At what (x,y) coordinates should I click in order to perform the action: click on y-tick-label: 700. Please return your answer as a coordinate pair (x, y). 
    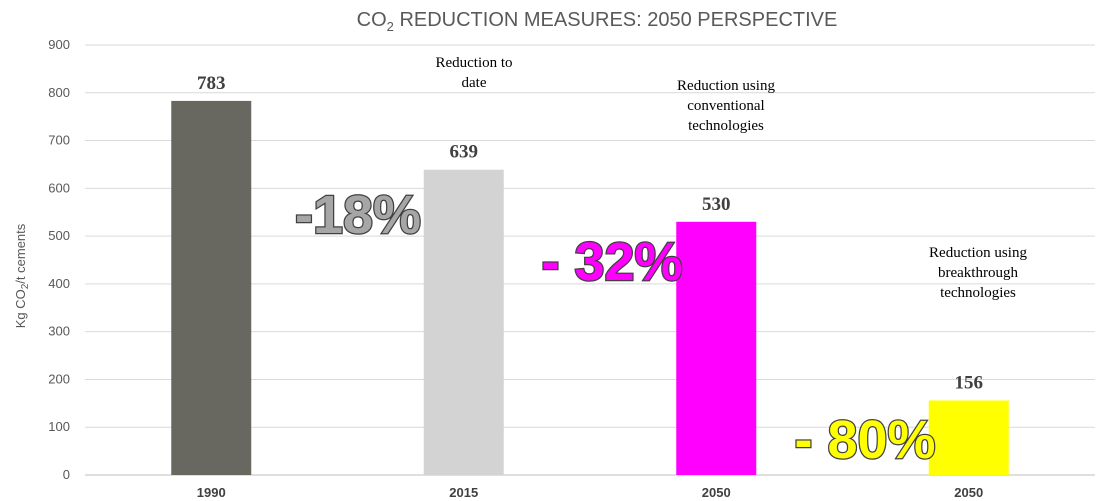
    Looking at the image, I should click on (59, 140).